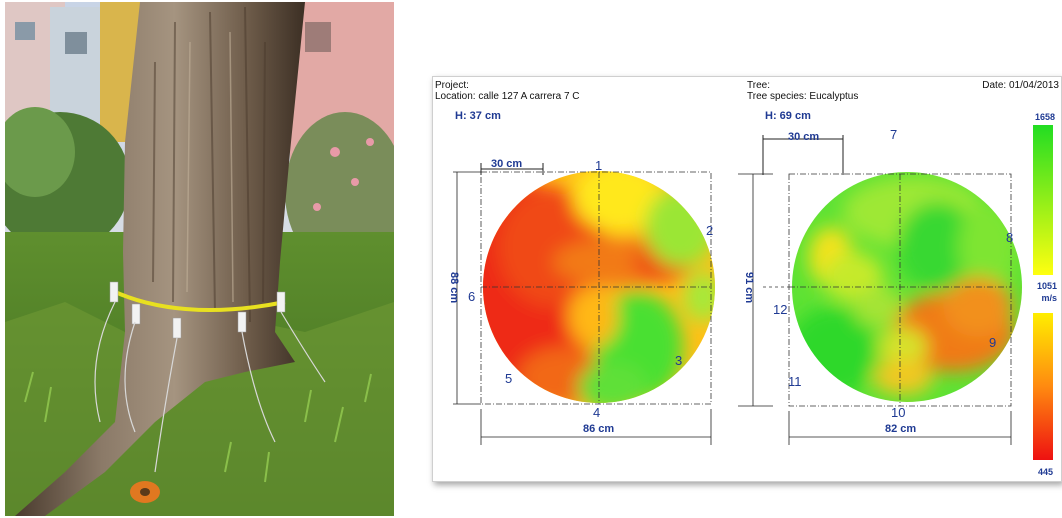 The height and width of the screenshot is (518, 1062). What do you see at coordinates (803, 96) in the screenshot?
I see `tree-species-label: Tree species: Eucalyptus` at bounding box center [803, 96].